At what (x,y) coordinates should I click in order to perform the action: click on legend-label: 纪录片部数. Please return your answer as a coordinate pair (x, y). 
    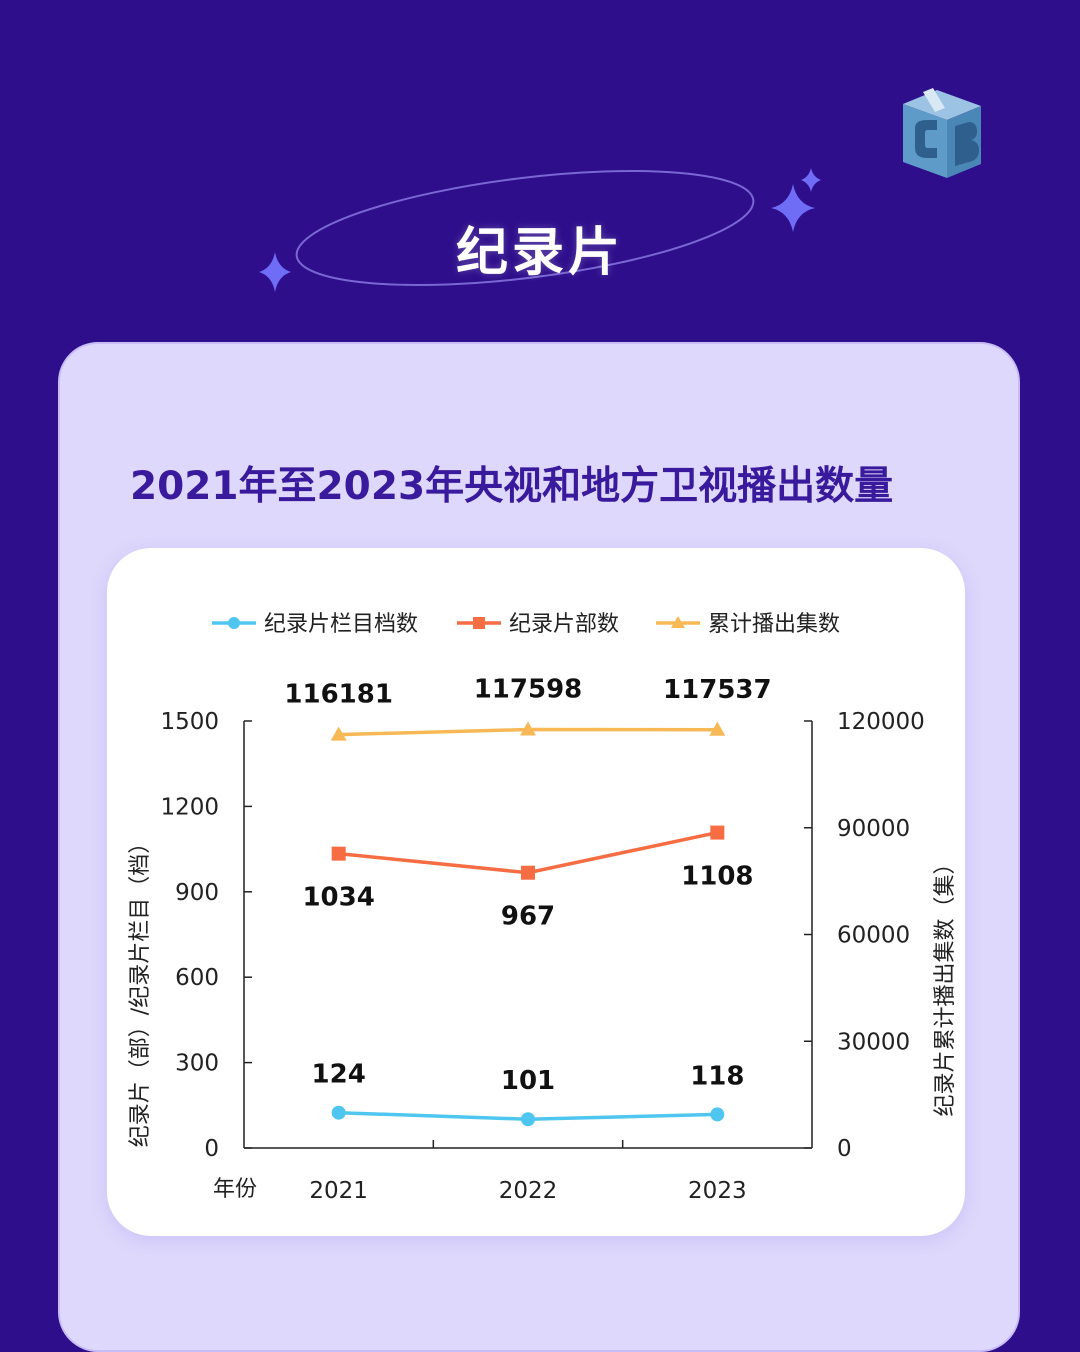
    Looking at the image, I should click on (564, 624).